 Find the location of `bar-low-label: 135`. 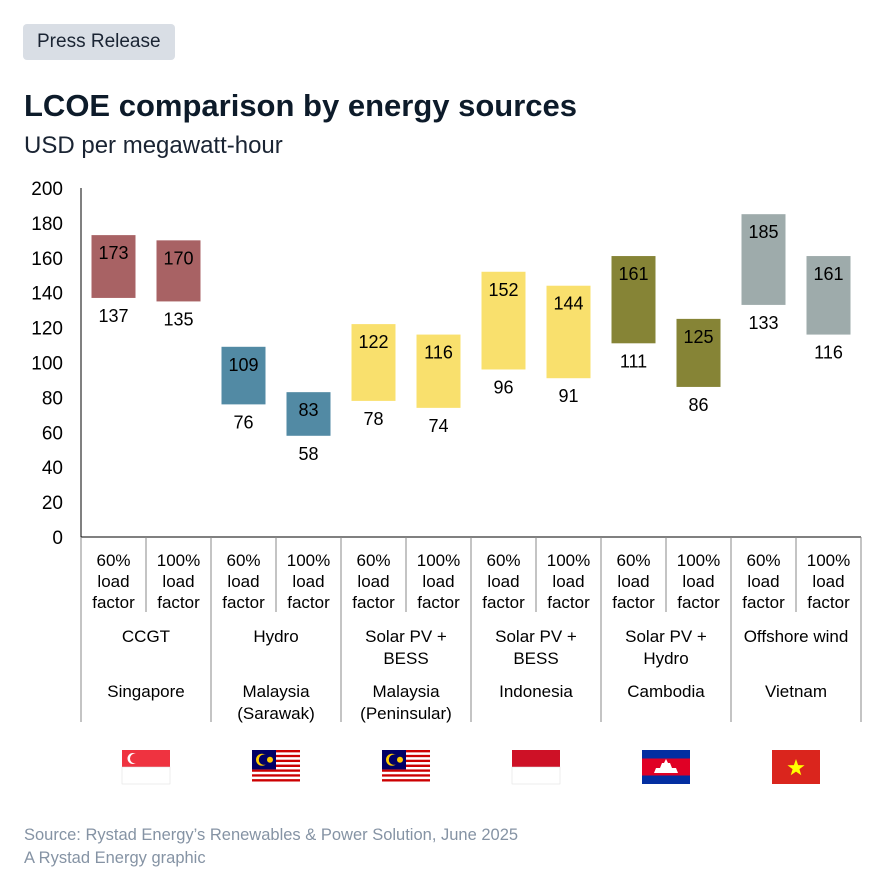

bar-low-label: 135 is located at coordinates (178, 319).